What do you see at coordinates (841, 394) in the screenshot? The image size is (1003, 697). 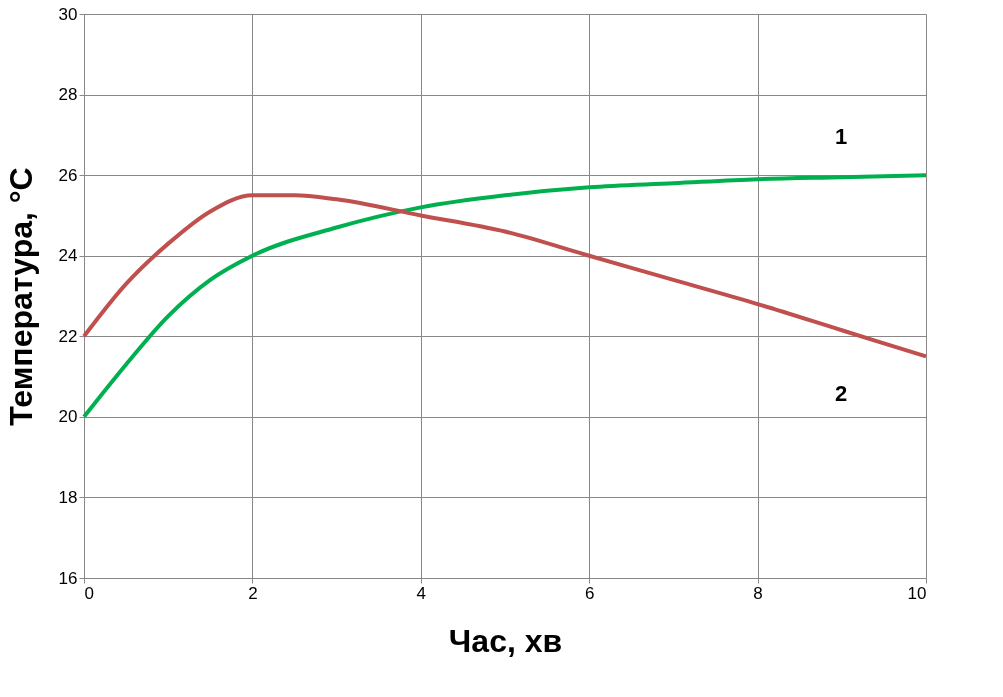 I see `text: 2` at bounding box center [841, 394].